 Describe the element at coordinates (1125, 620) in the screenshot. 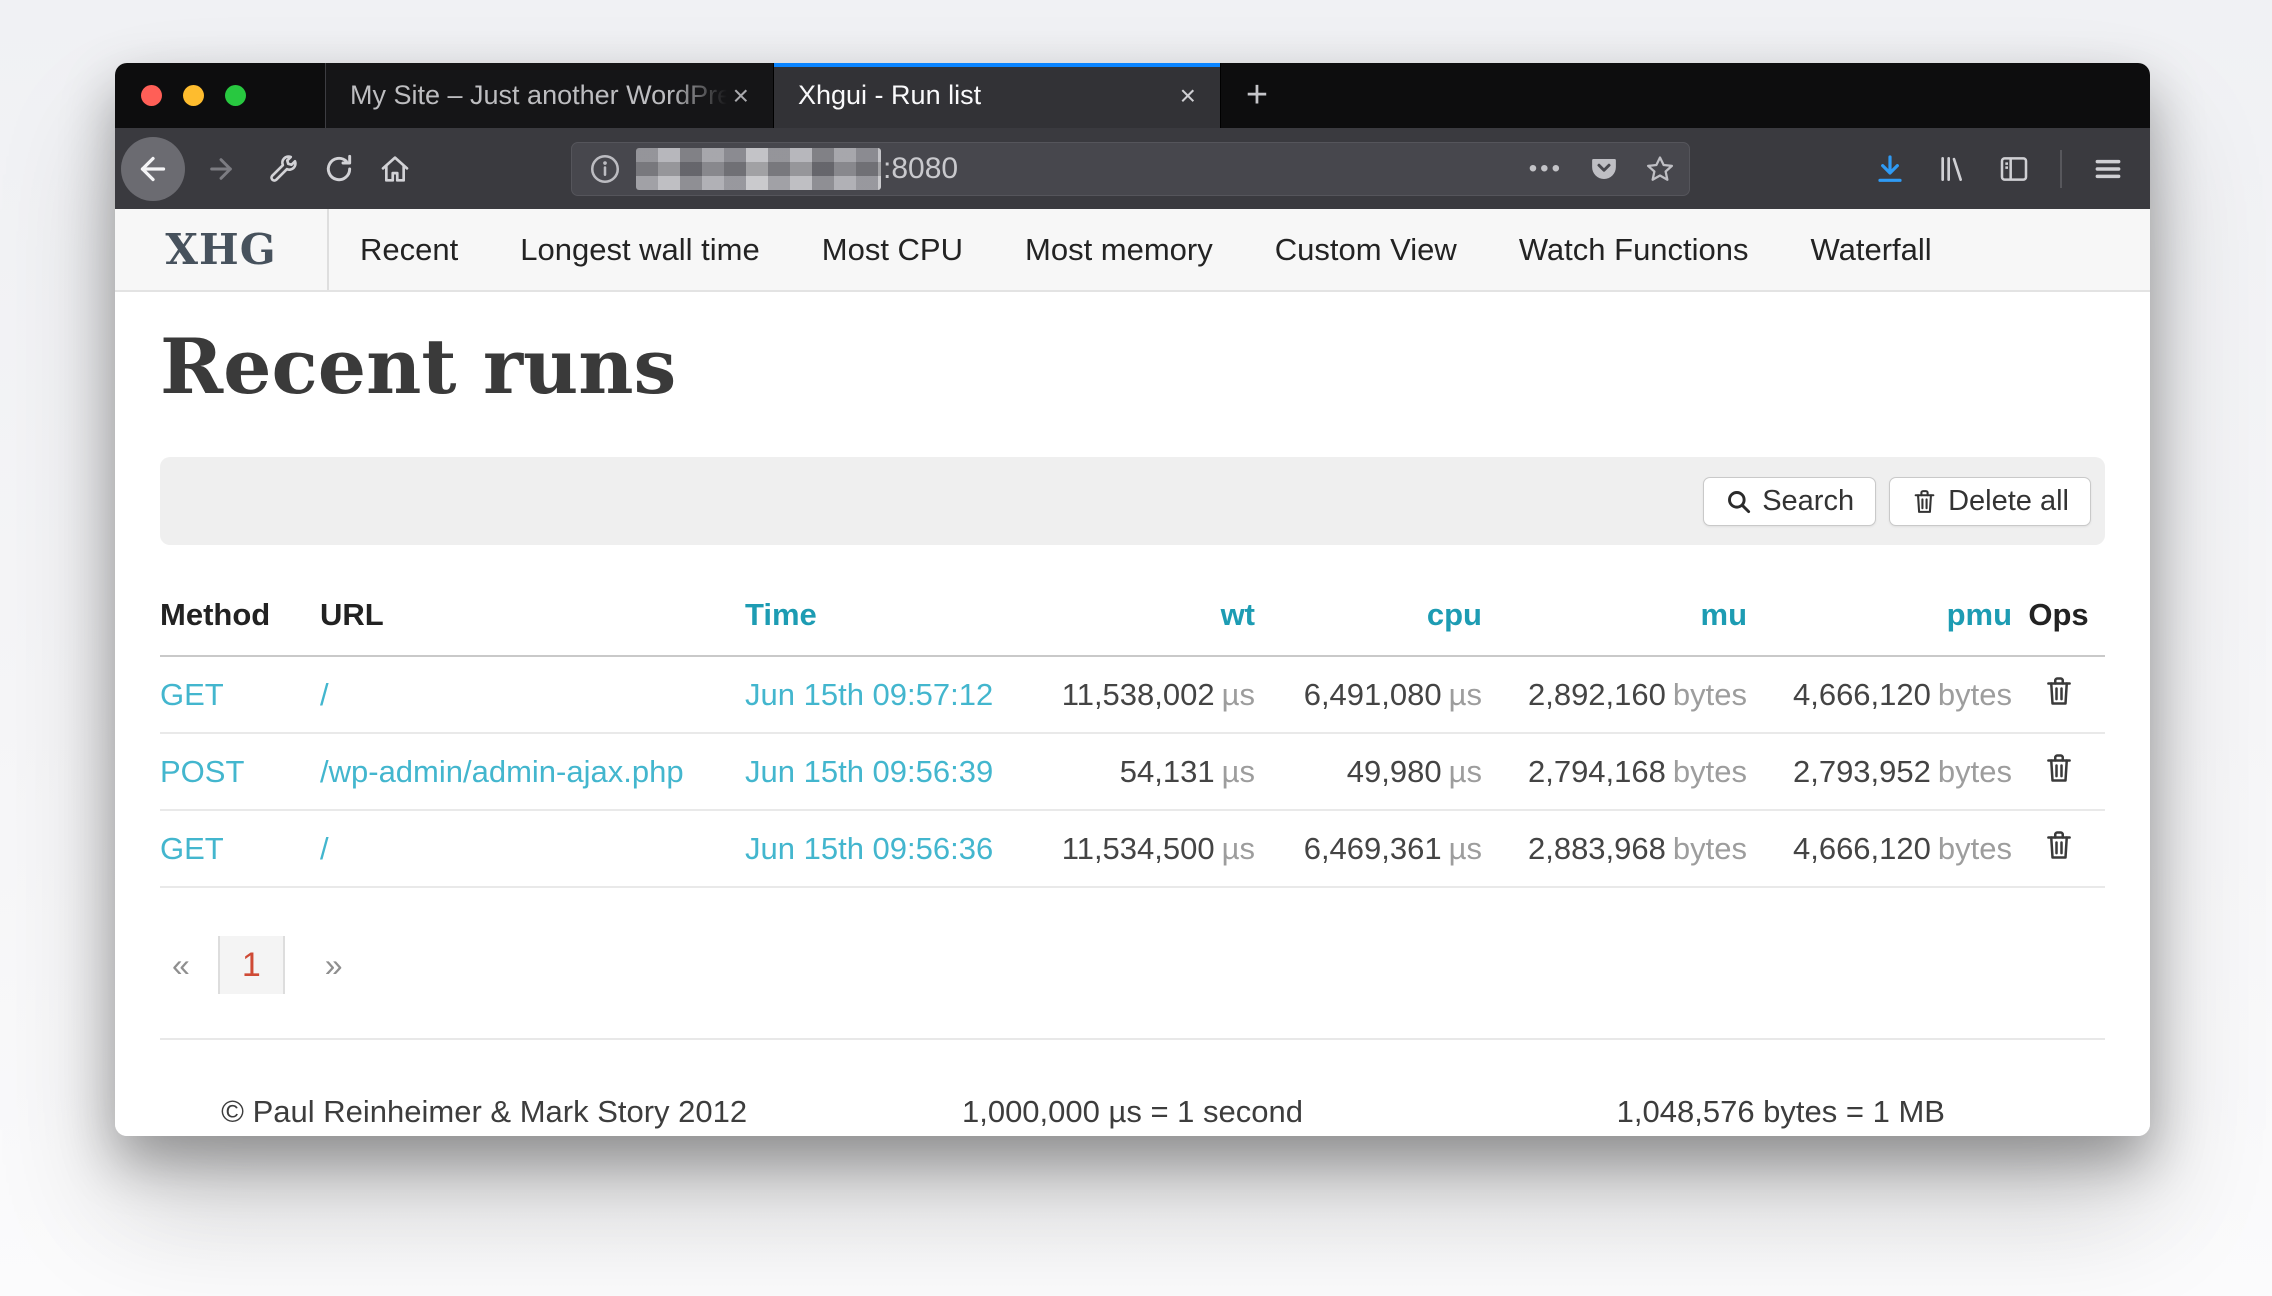

I see `column-header-wt-sort: wt` at that location.